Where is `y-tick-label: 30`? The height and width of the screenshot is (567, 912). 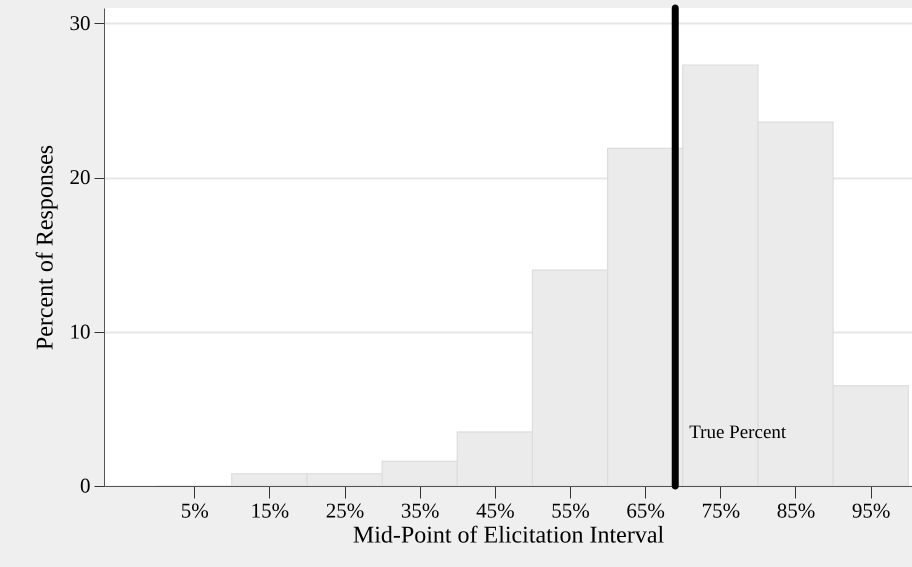
y-tick-label: 30 is located at coordinates (80, 22).